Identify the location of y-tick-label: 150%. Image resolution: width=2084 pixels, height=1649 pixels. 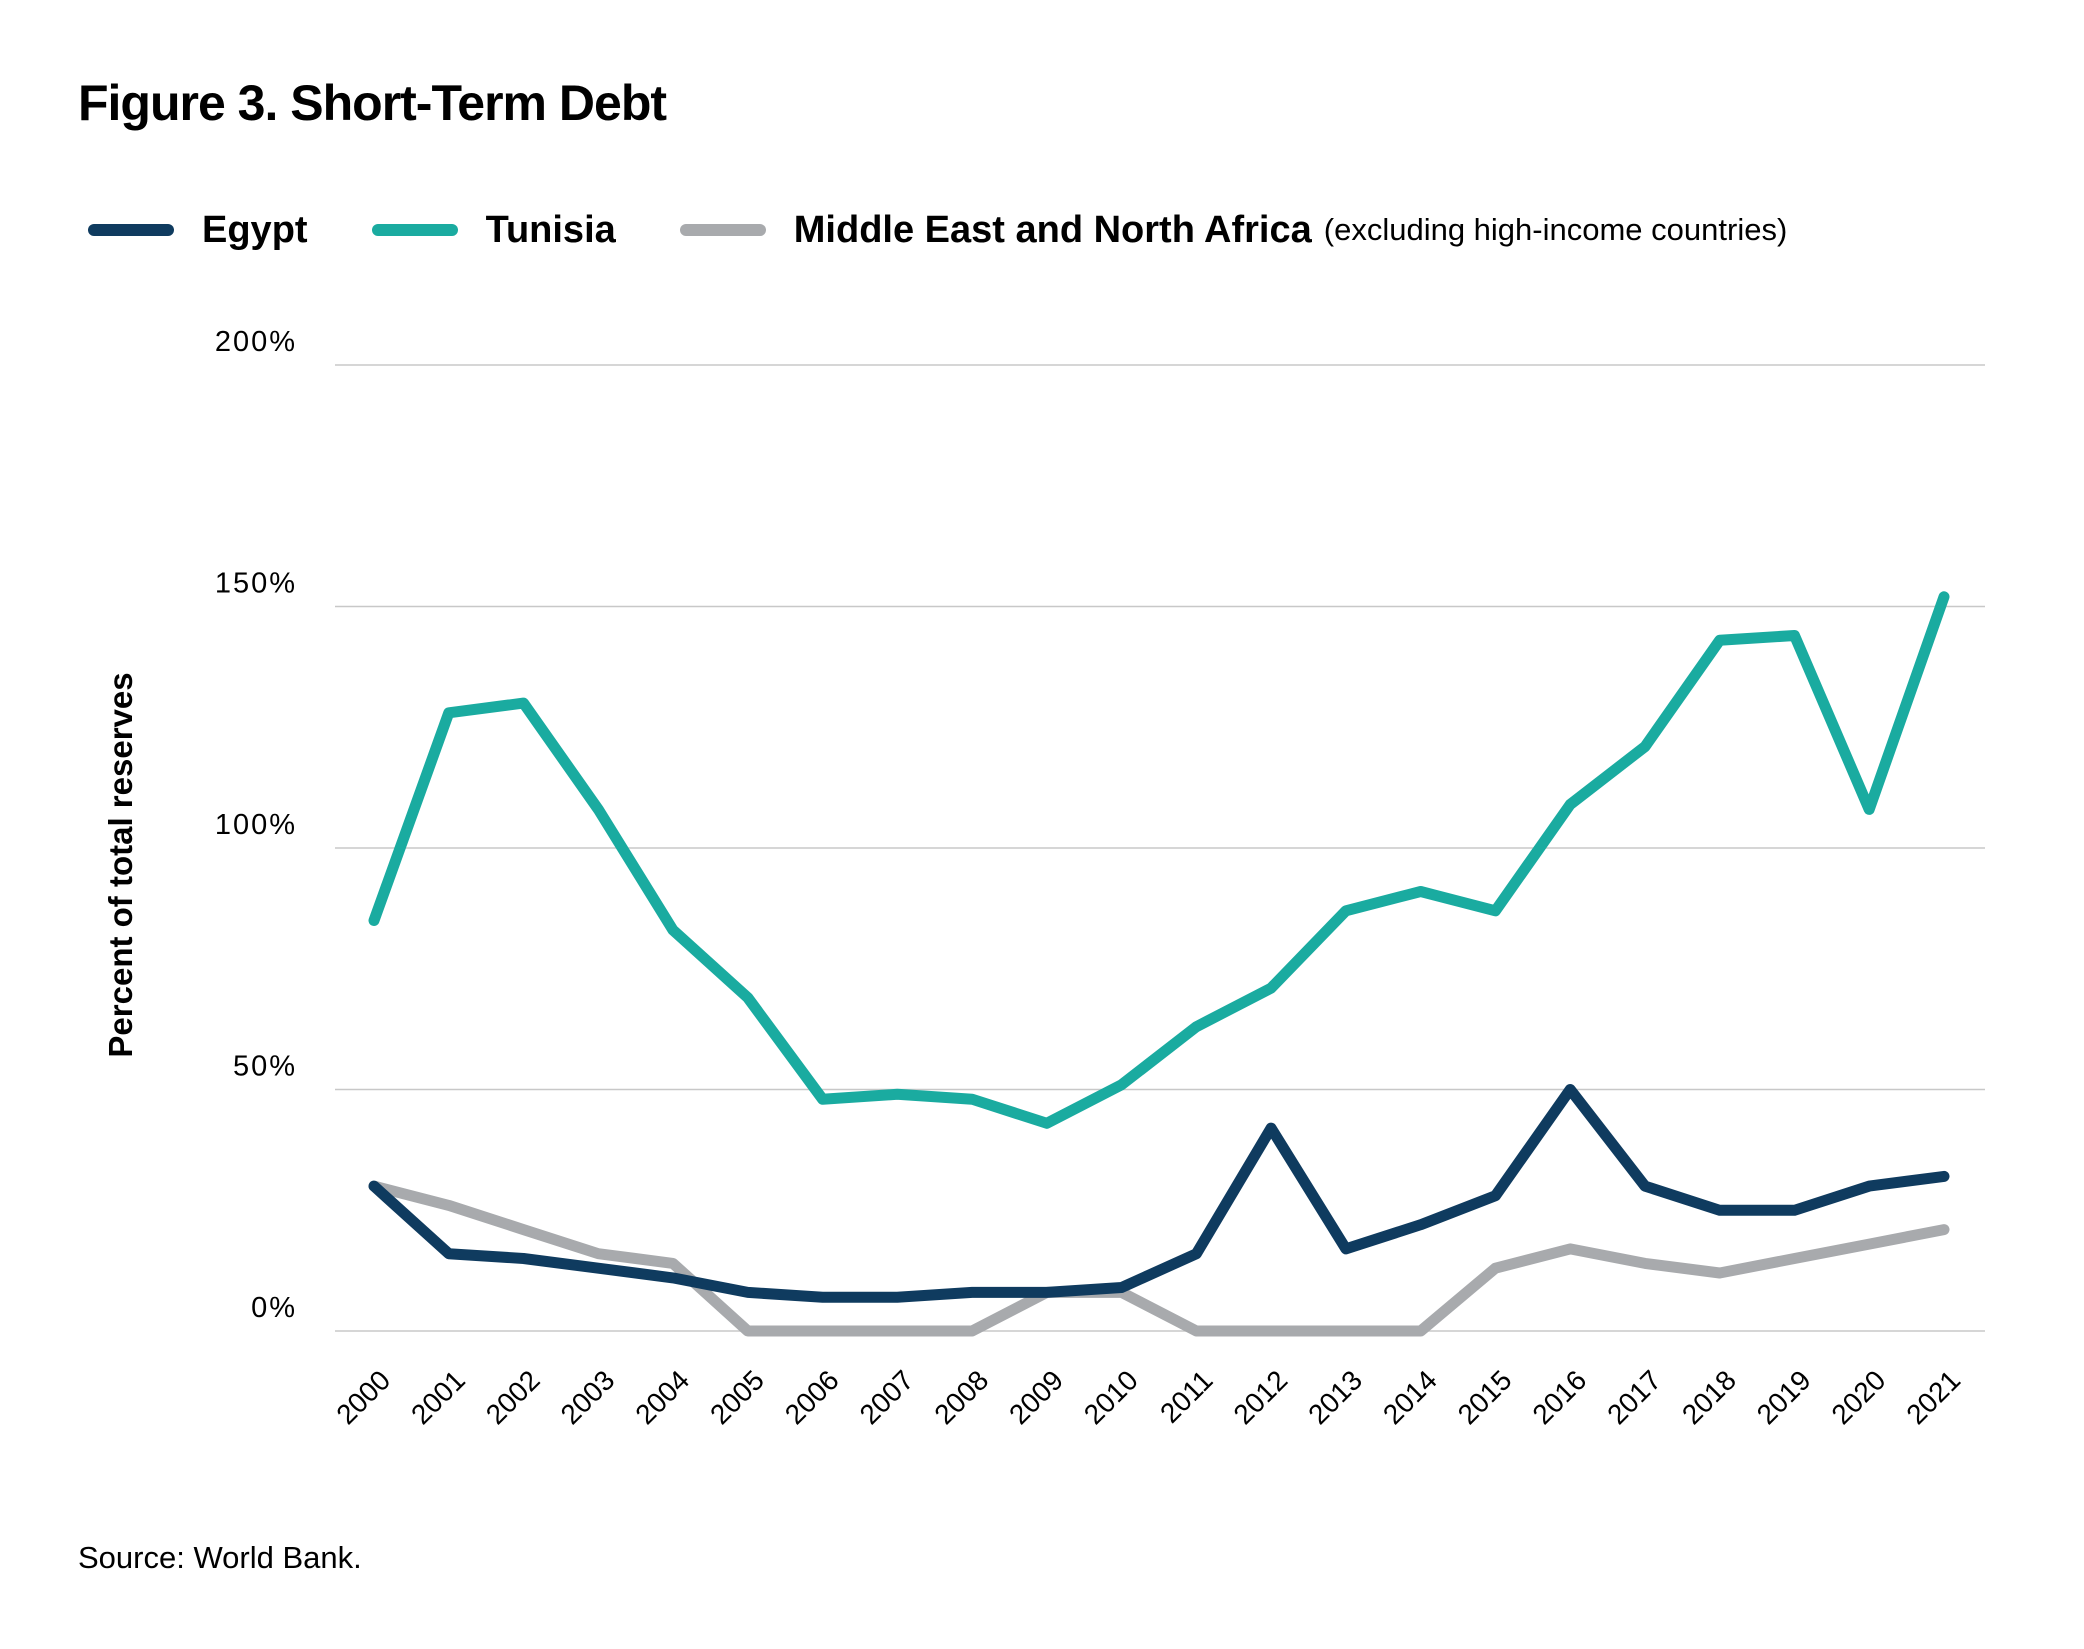
(256, 584).